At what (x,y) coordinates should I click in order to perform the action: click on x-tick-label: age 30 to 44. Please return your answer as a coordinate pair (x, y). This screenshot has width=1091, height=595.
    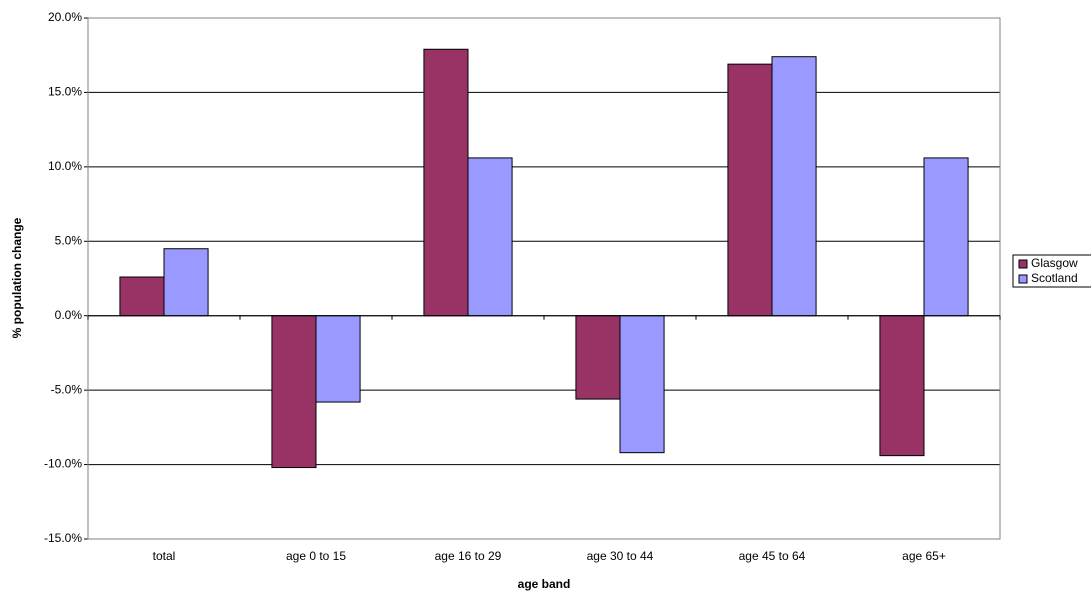
    Looking at the image, I should click on (620, 556).